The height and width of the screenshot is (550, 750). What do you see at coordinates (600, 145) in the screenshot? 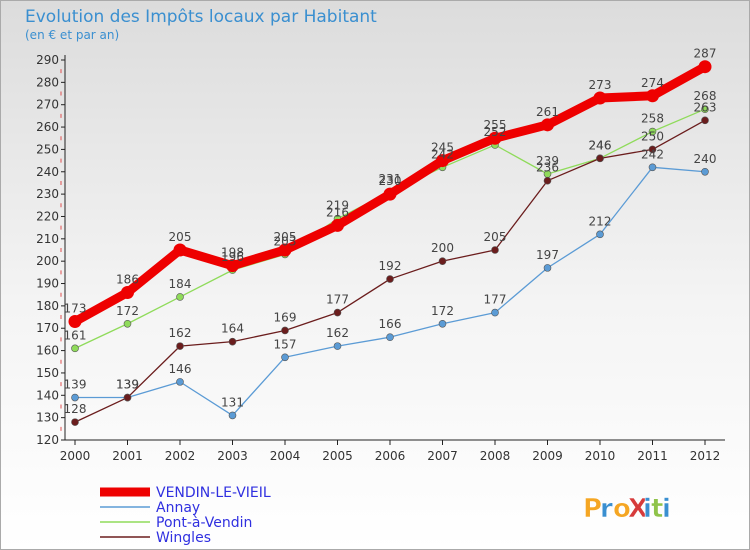
I see `data-label-pont-a-vendin: 246` at bounding box center [600, 145].